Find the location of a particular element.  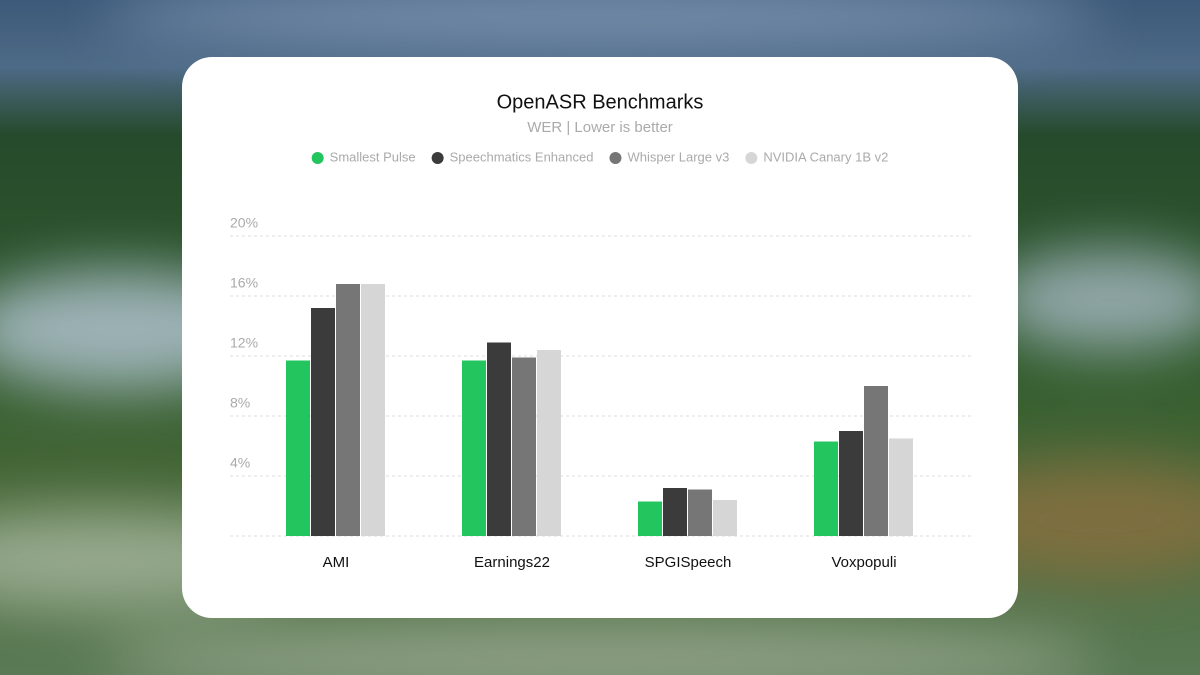

legend-label: Whisper Large v3 is located at coordinates (678, 156).